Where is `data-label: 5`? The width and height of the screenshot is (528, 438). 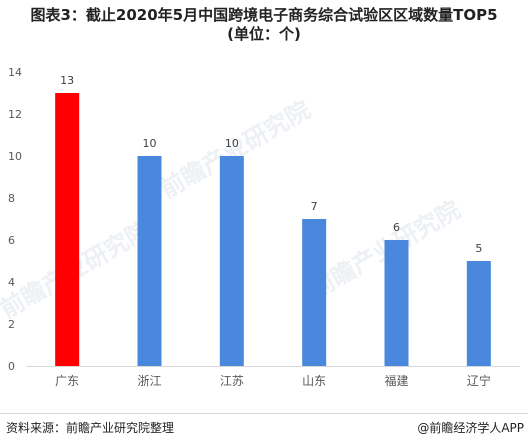
data-label: 5 is located at coordinates (478, 248).